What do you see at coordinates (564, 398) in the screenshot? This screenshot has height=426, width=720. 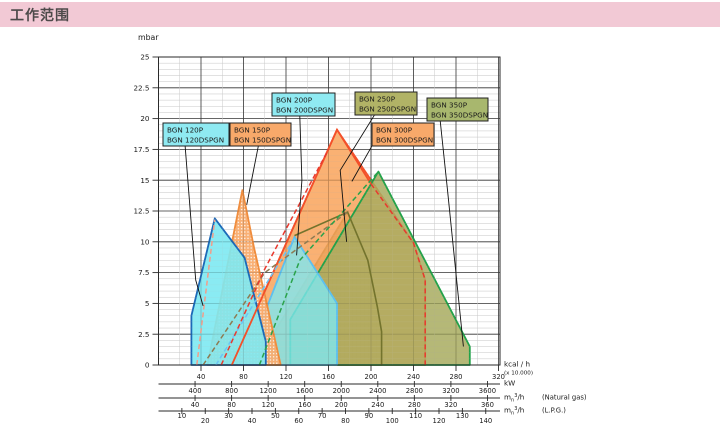 I see `x-unit-note-natural-gas: (Natural gas)` at bounding box center [564, 398].